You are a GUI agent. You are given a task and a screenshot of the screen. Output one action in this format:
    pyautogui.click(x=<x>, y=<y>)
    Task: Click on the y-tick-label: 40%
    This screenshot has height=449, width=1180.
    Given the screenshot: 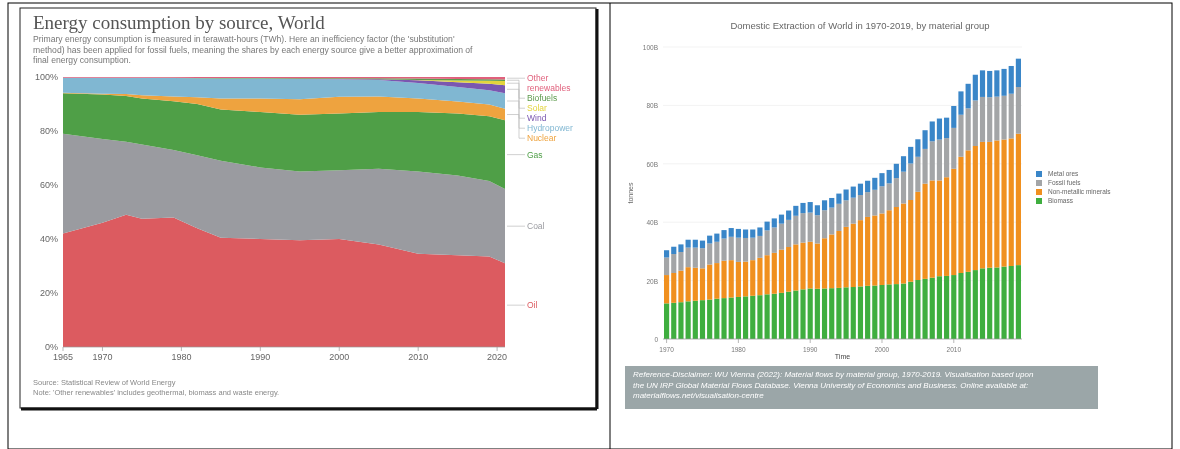 What is the action you would take?
    pyautogui.click(x=48, y=239)
    